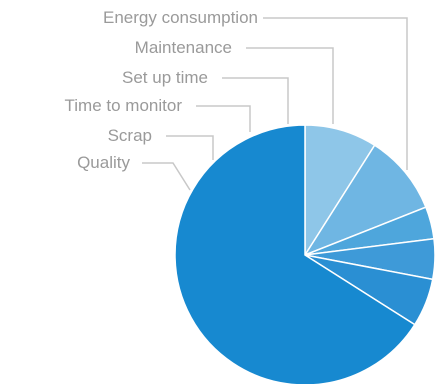  Describe the element at coordinates (183, 47) in the screenshot. I see `label-maintenance: Maintenance` at that location.